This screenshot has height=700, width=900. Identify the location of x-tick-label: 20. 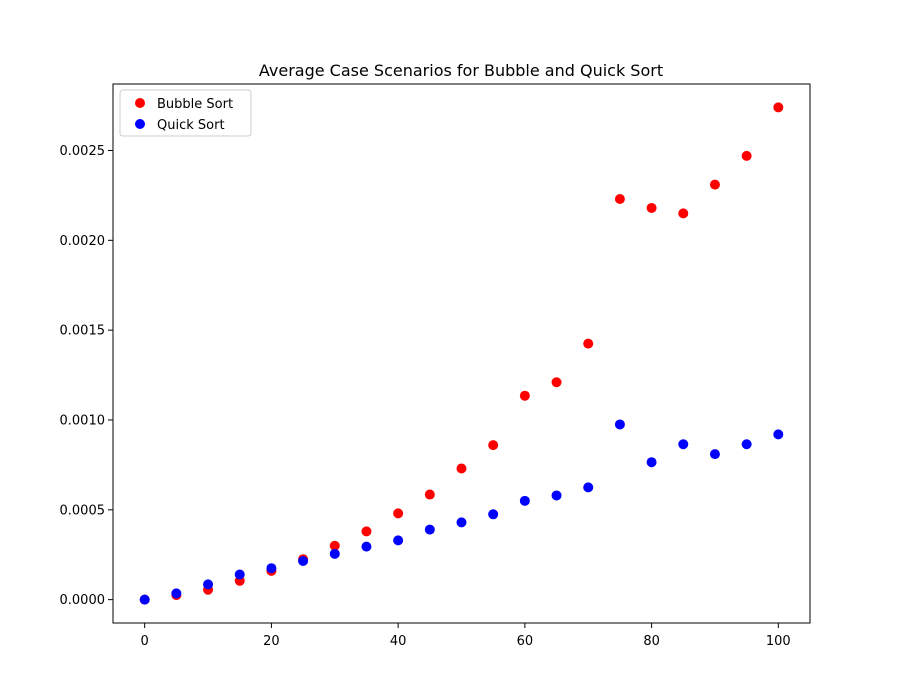
(271, 641).